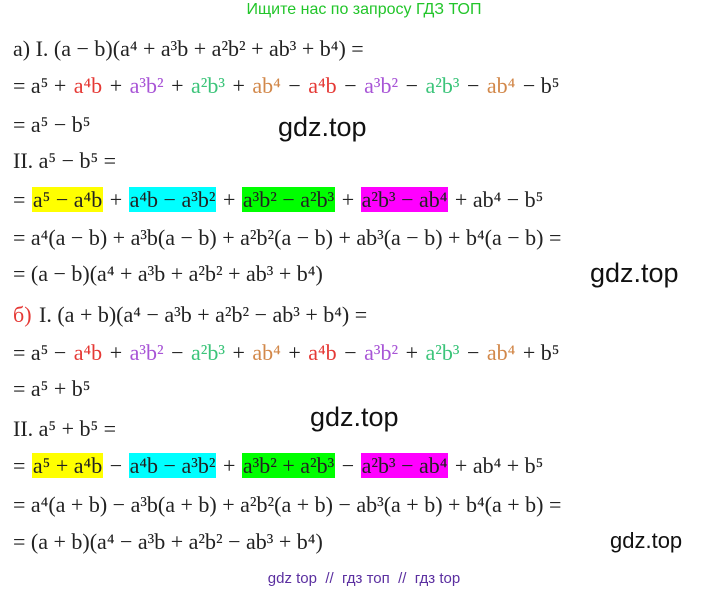  Describe the element at coordinates (42, 352) in the screenshot. I see `math-segment: = a⁵ −` at that location.